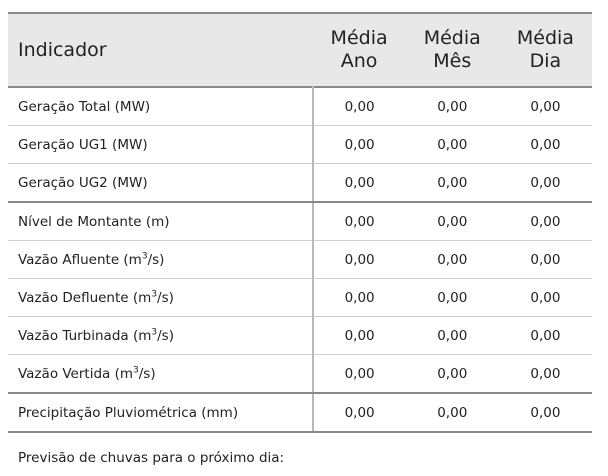 The width and height of the screenshot is (608, 476). What do you see at coordinates (545, 61) in the screenshot?
I see `day-header-line-2: Dia` at bounding box center [545, 61].